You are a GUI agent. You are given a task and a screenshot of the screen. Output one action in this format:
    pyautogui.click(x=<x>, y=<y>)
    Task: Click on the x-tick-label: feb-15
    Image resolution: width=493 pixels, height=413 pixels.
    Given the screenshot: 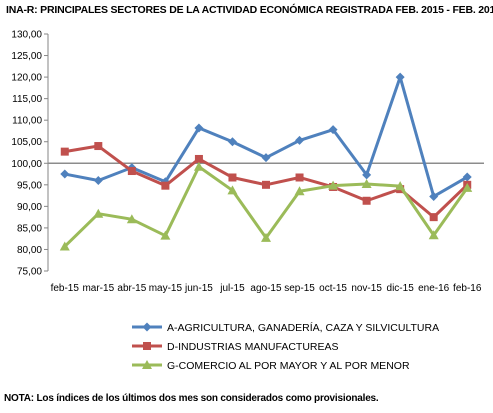 What is the action you would take?
    pyautogui.click(x=65, y=288)
    